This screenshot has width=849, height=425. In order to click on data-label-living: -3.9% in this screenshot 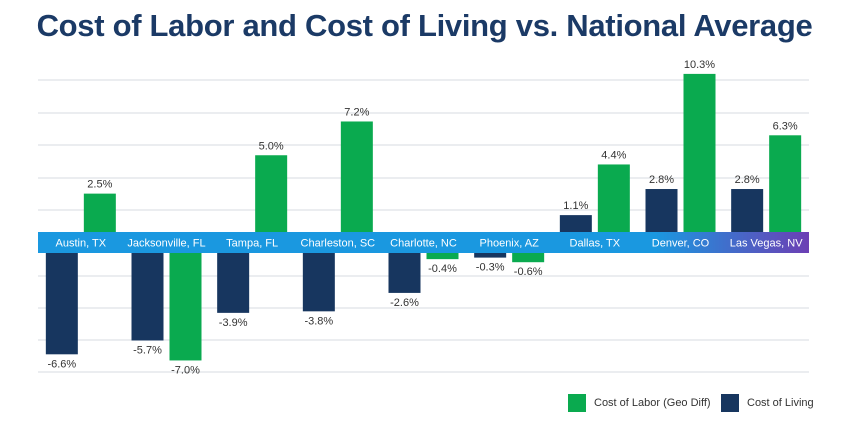, I will do `click(233, 323)`.